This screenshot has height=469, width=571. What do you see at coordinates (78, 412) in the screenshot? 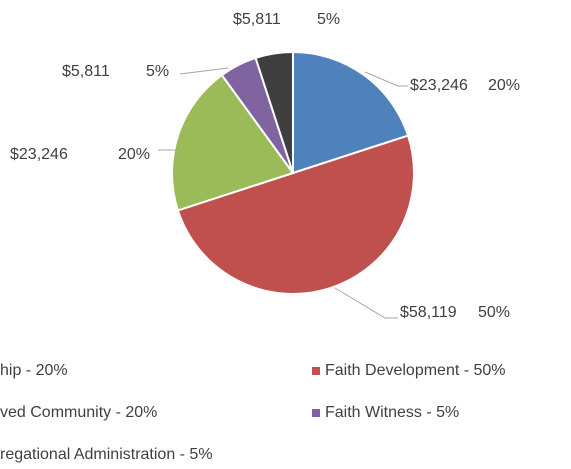
I see `legend-label: ved Community - 20%` at bounding box center [78, 412].